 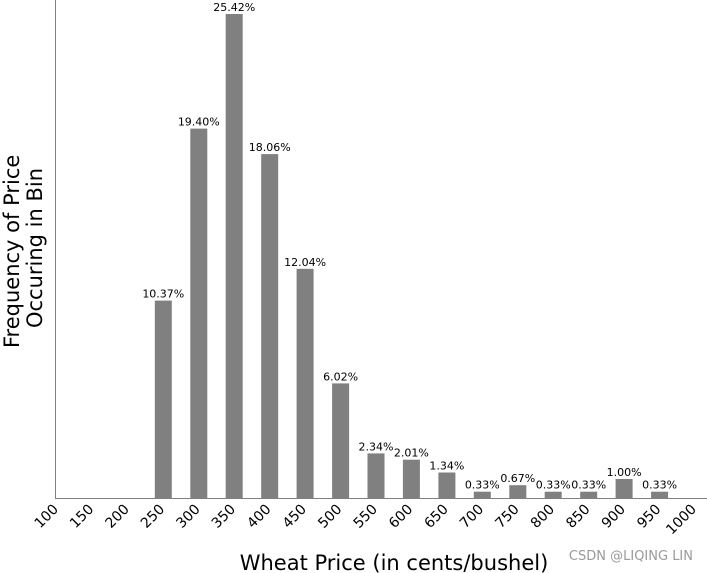 What do you see at coordinates (82, 517) in the screenshot?
I see `x-tick-label-150: 150` at bounding box center [82, 517].